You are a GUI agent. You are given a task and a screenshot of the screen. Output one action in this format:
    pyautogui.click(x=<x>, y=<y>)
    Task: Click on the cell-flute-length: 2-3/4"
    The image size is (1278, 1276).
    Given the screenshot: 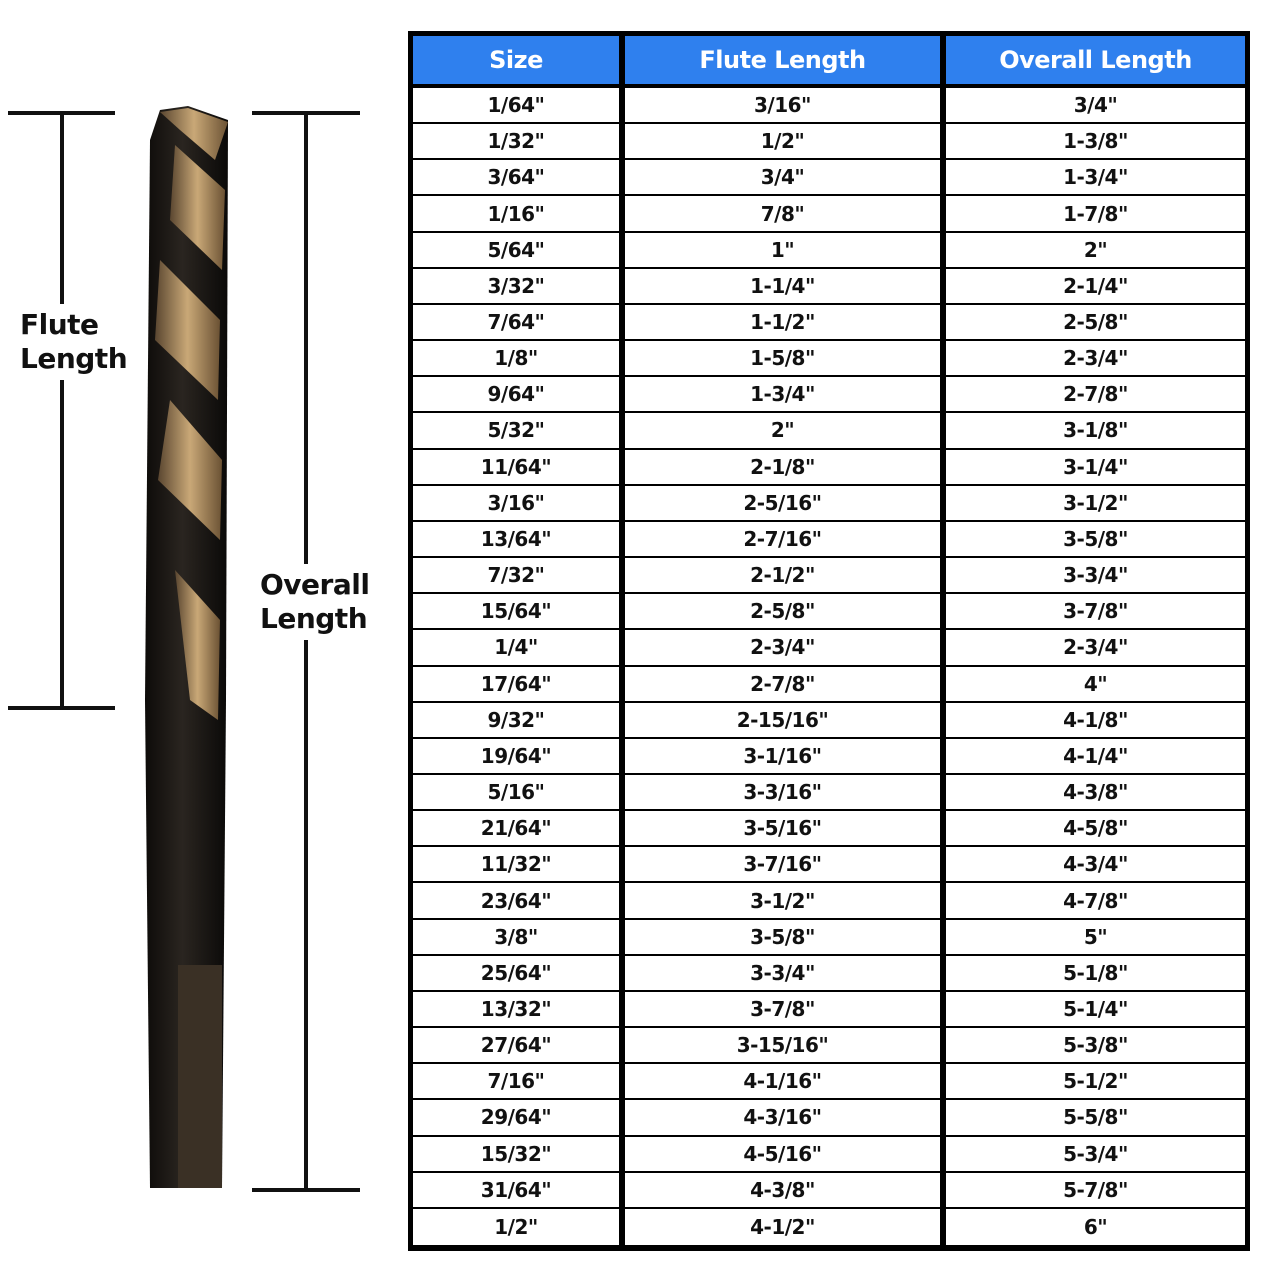 What is the action you would take?
    pyautogui.click(x=782, y=647)
    